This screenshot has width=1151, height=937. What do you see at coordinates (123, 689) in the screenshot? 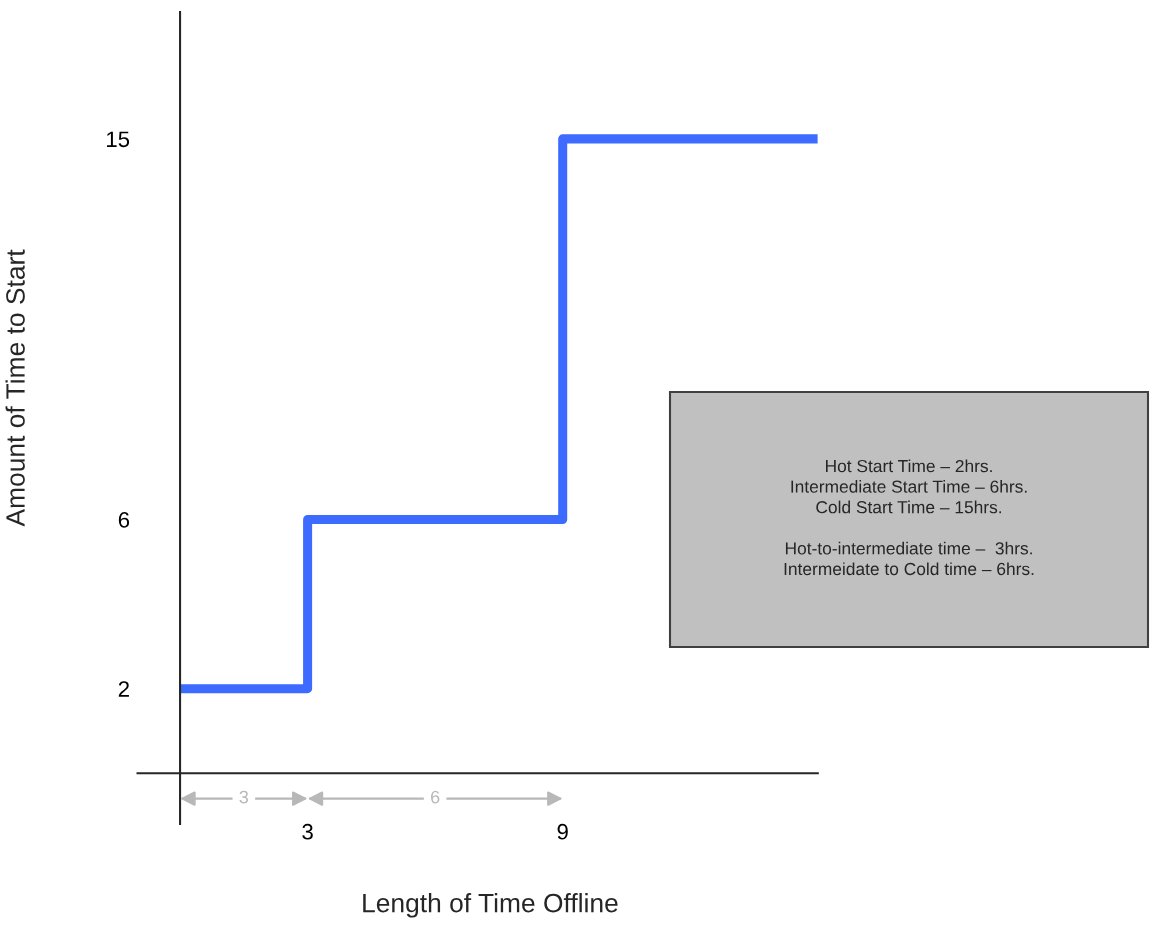
I see `y-tick-label: 2` at bounding box center [123, 689].